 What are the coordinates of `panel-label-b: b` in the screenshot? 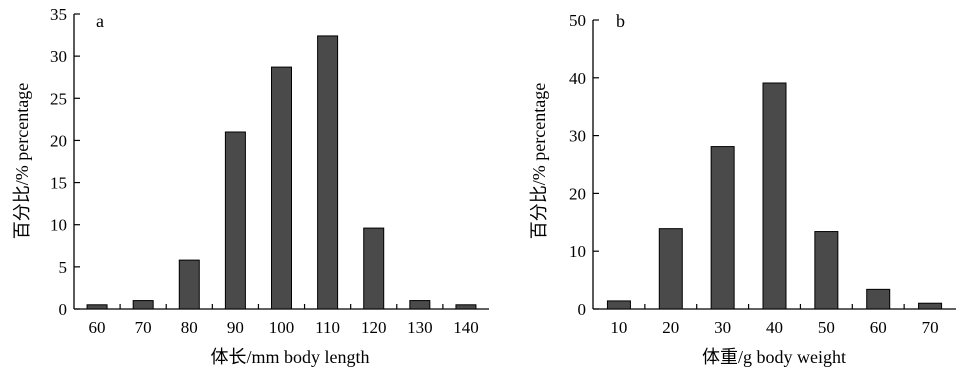 It's located at (620, 21).